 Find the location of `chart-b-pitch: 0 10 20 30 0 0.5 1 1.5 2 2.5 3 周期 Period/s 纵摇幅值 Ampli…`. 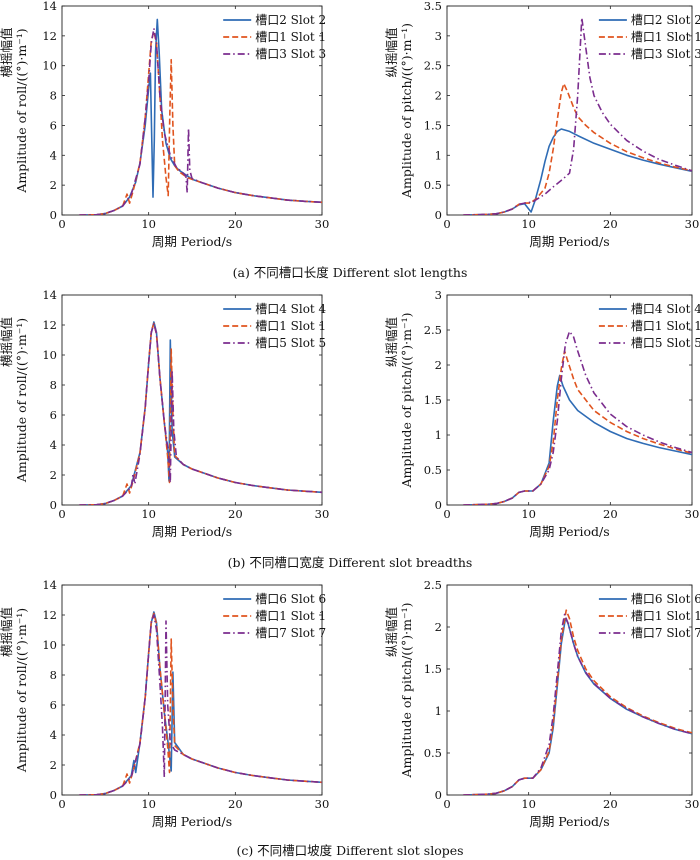

chart-b-pitch: 0 10 20 30 0 0.5 1 1.5 2 2.5 3 周期 Period/s 纵摇幅值 Ampli… is located at coordinates (542, 413).